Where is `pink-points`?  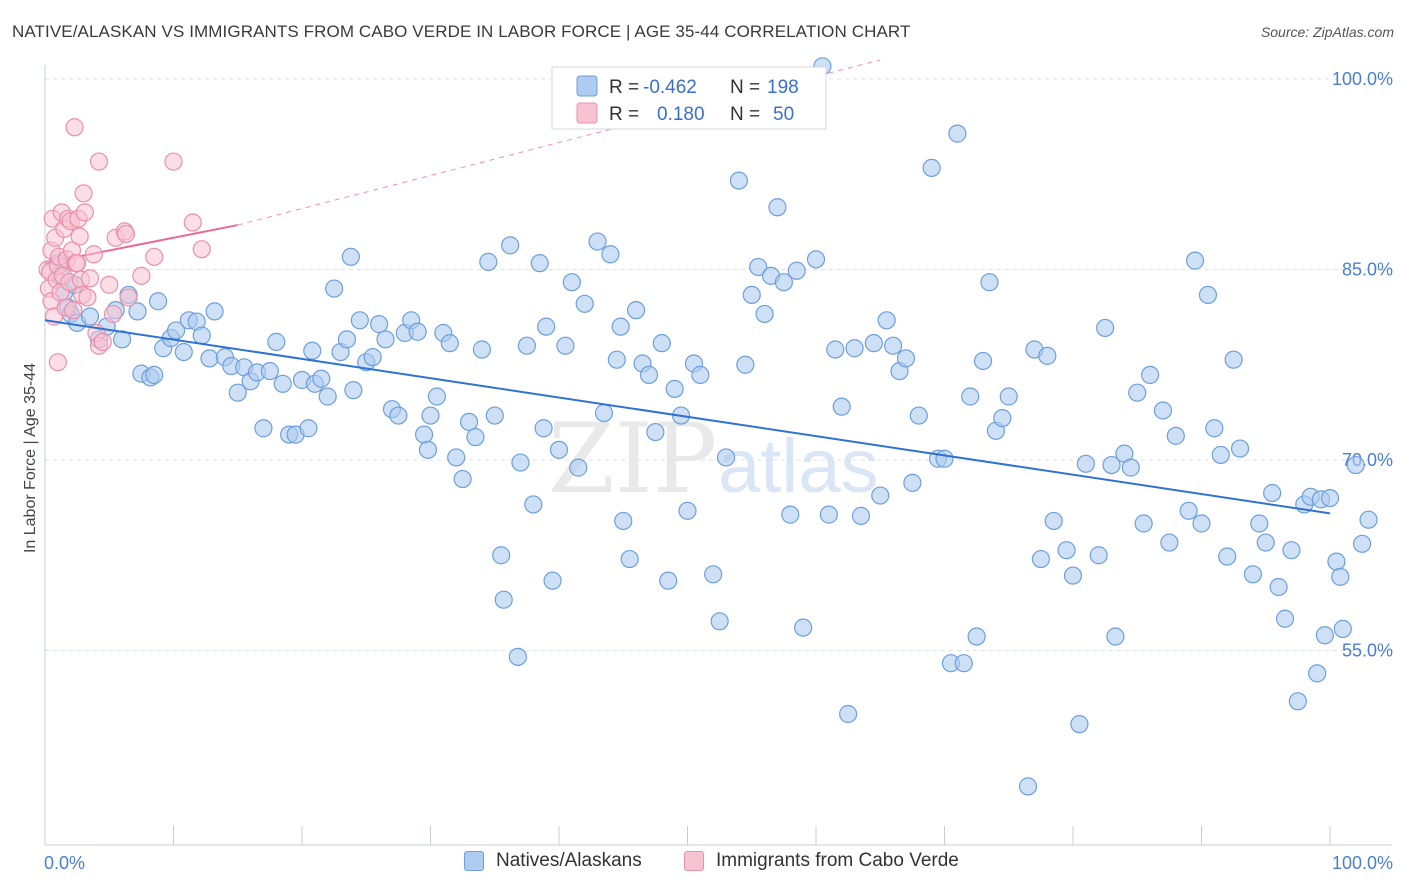
pink-points is located at coordinates (124, 245).